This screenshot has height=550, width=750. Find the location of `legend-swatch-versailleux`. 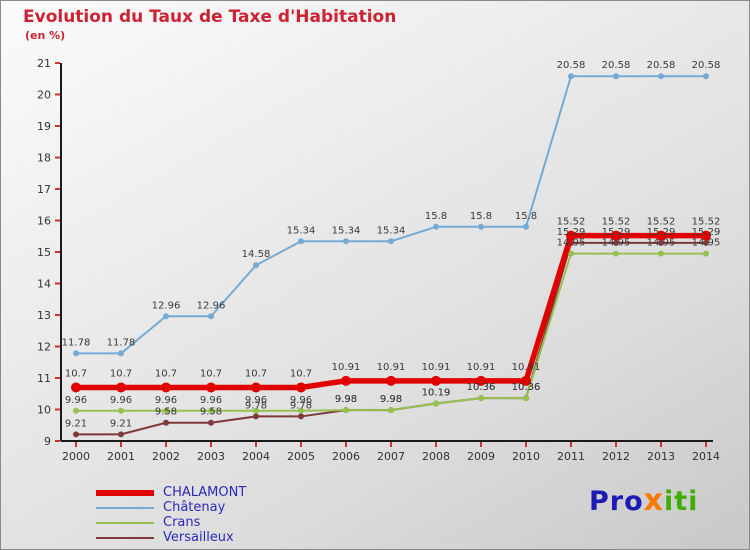

legend-swatch-versailleux is located at coordinates (125, 537).